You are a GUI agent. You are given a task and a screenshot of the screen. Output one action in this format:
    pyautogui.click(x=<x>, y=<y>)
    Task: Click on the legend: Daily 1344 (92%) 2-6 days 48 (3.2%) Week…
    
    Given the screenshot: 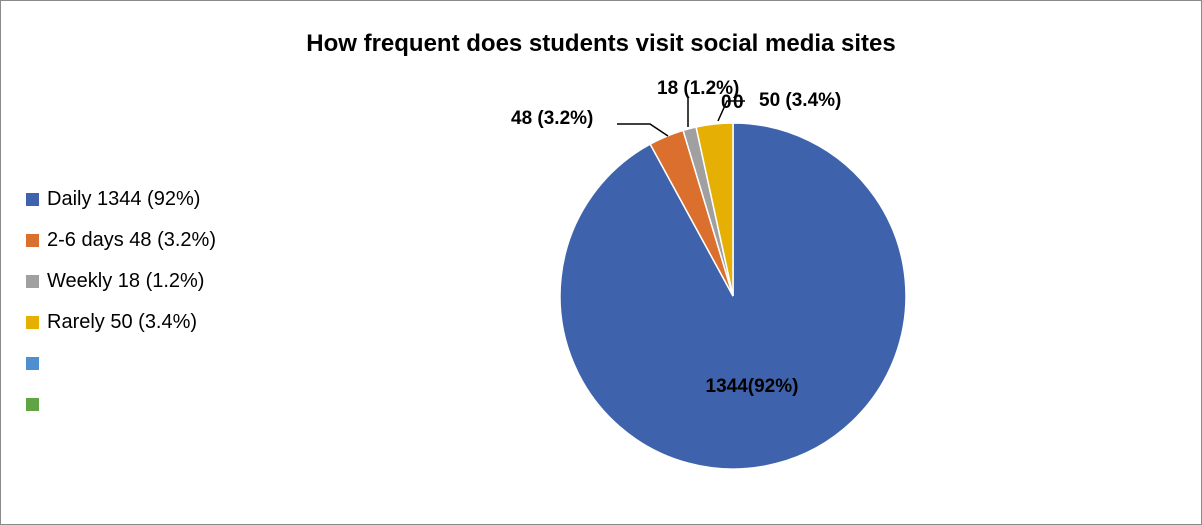 What is the action you would take?
    pyautogui.click(x=121, y=302)
    